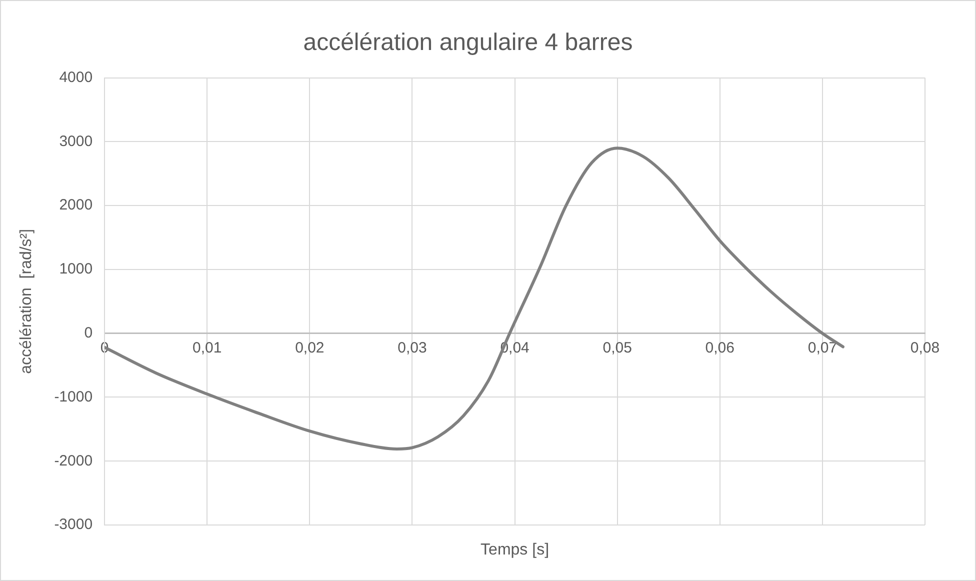 This screenshot has height=581, width=976. Describe the element at coordinates (719, 347) in the screenshot. I see `x-tick-label: 0,06` at that location.